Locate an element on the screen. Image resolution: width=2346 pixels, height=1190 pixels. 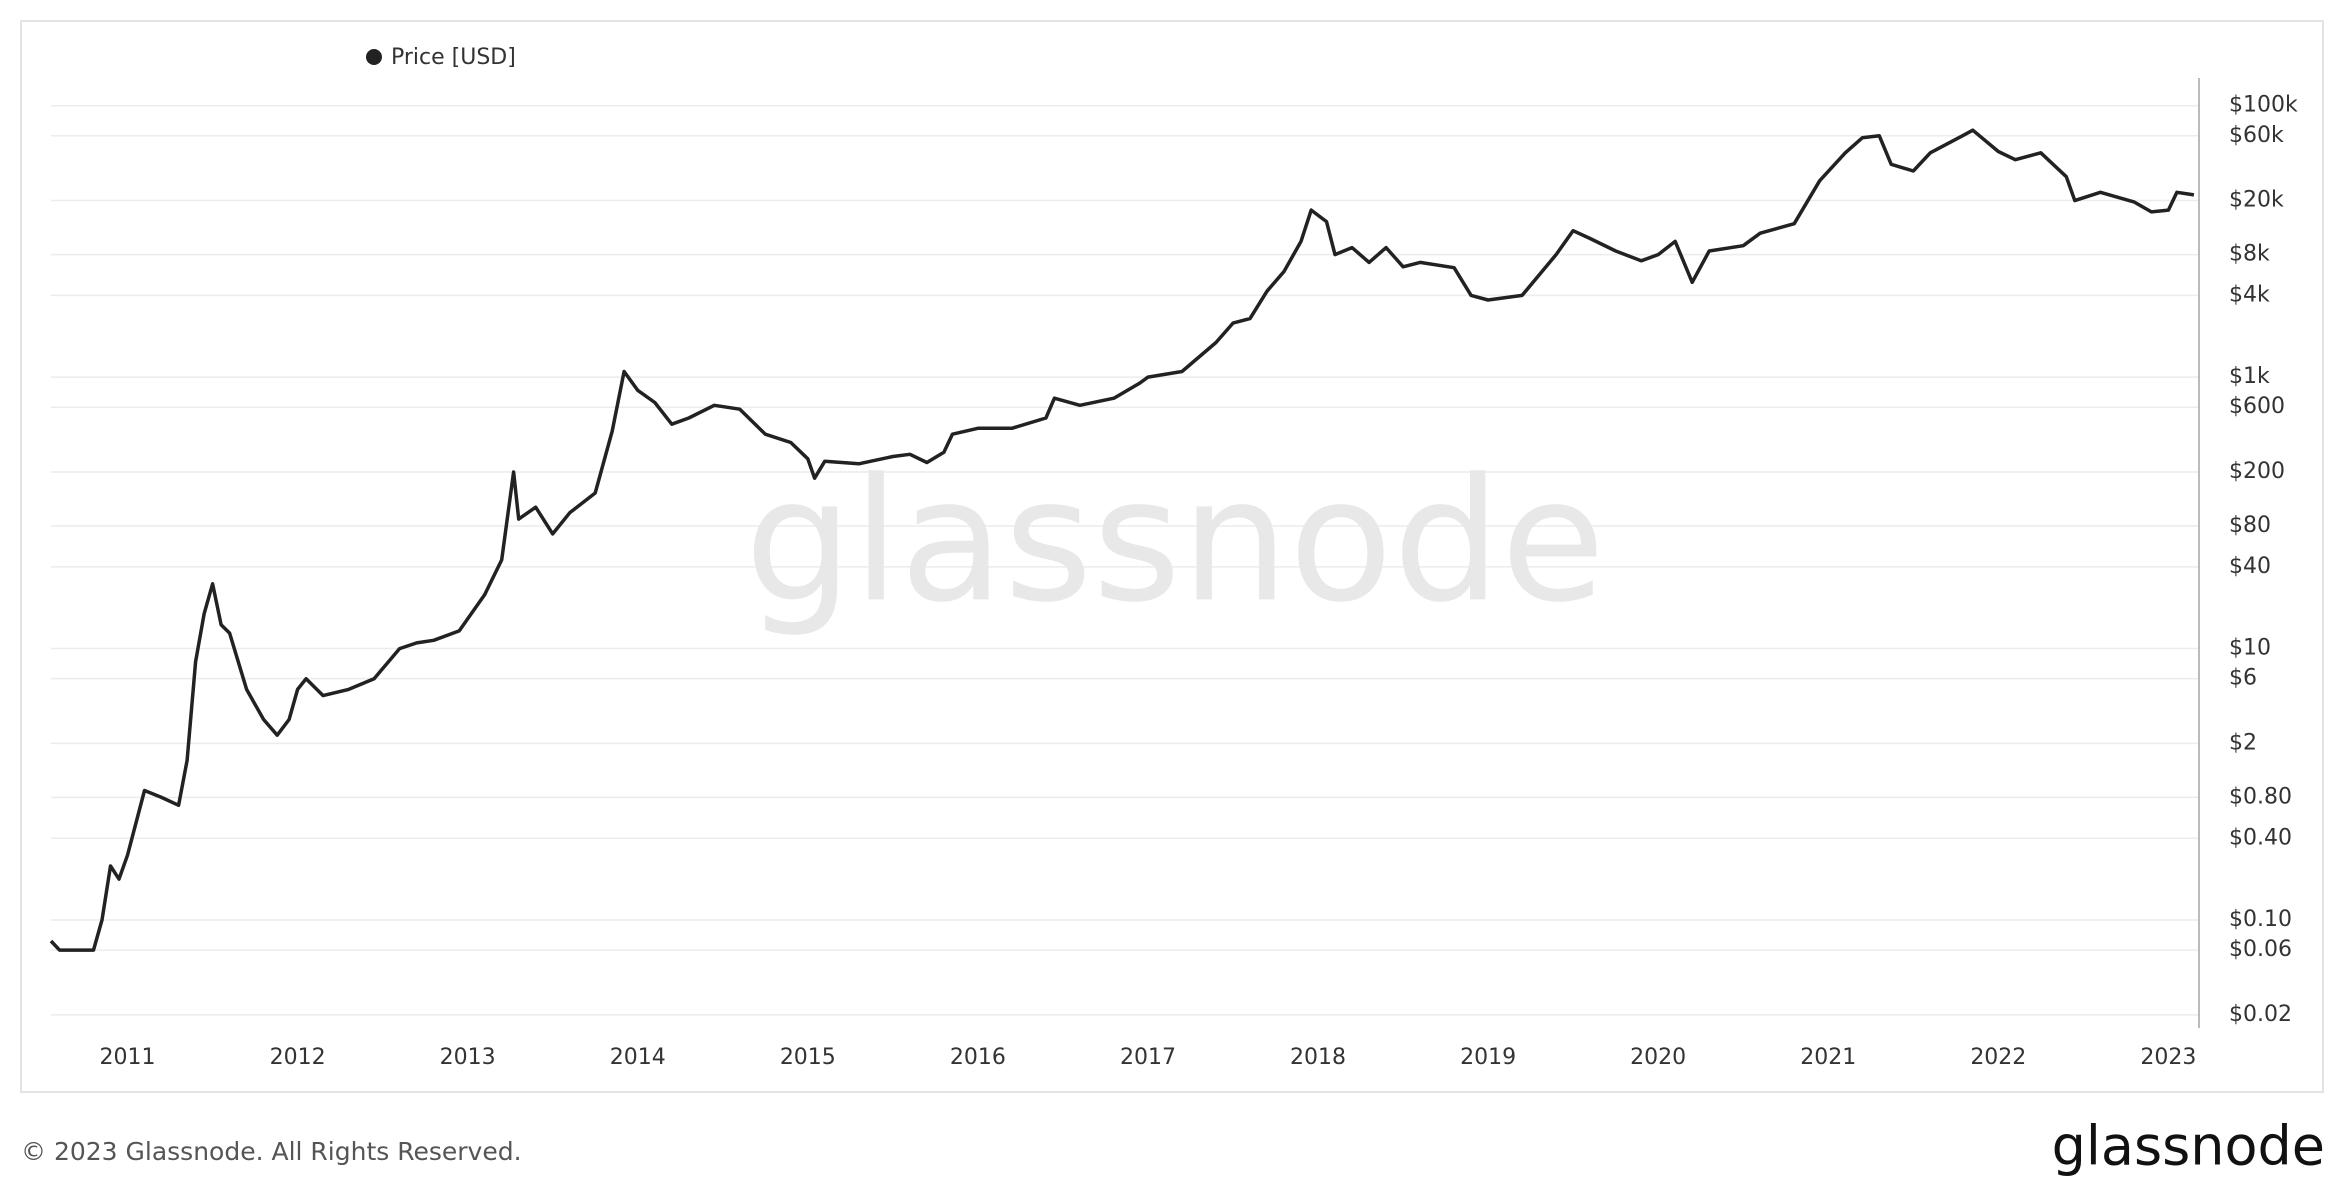
y-tick-label: $0.02 is located at coordinates (2260, 1014).